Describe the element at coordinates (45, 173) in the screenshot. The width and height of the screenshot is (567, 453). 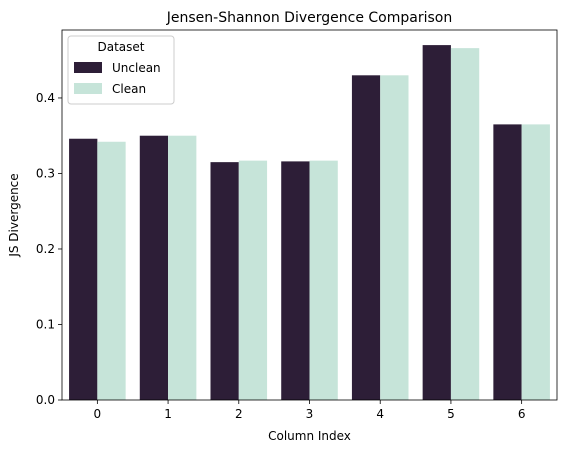
I see `y-tick-label: 0.3` at that location.